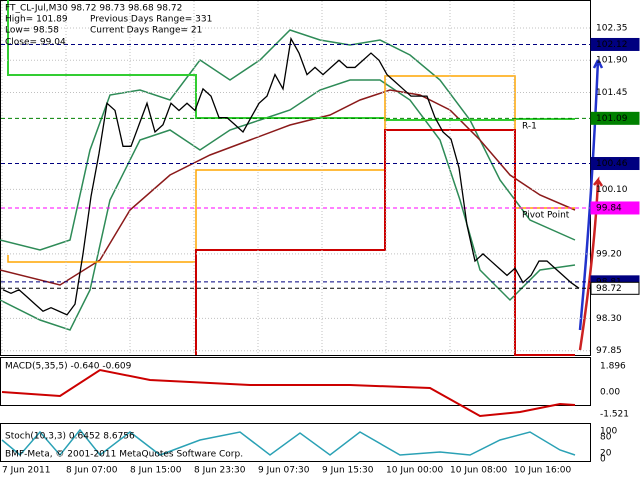 Image resolution: width=640 pixels, height=480 pixels. Describe the element at coordinates (478, 471) in the screenshot. I see `x-tick-label: 10 Jun 08:00` at that location.